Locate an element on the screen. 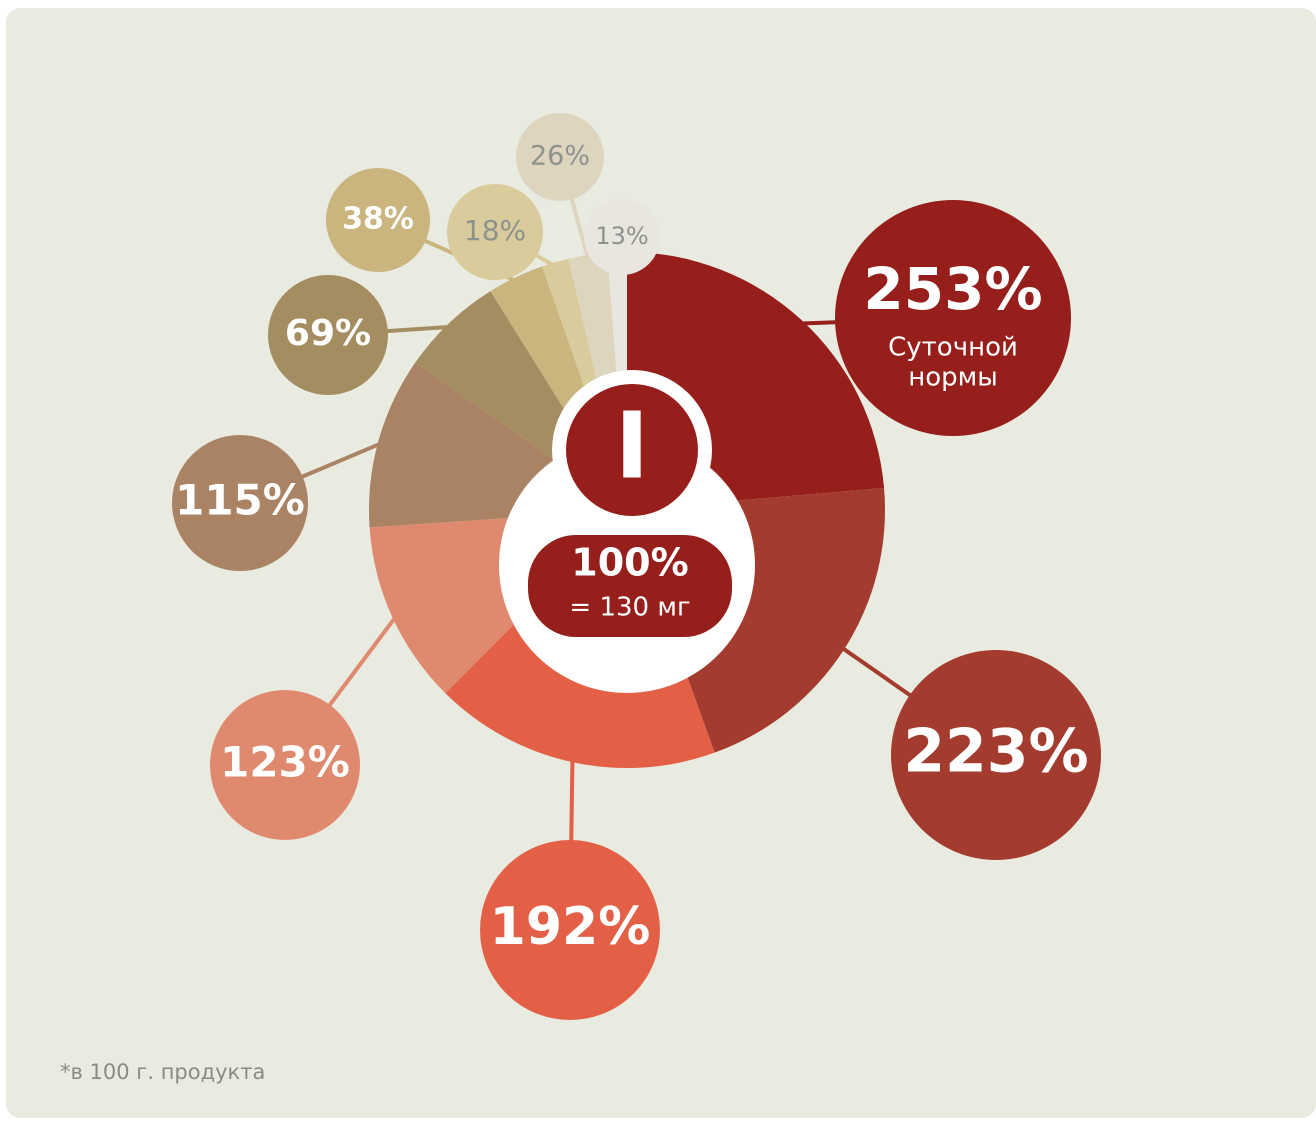 The image size is (1316, 1124). footnote: *в 100 г. продукта is located at coordinates (162, 1072).